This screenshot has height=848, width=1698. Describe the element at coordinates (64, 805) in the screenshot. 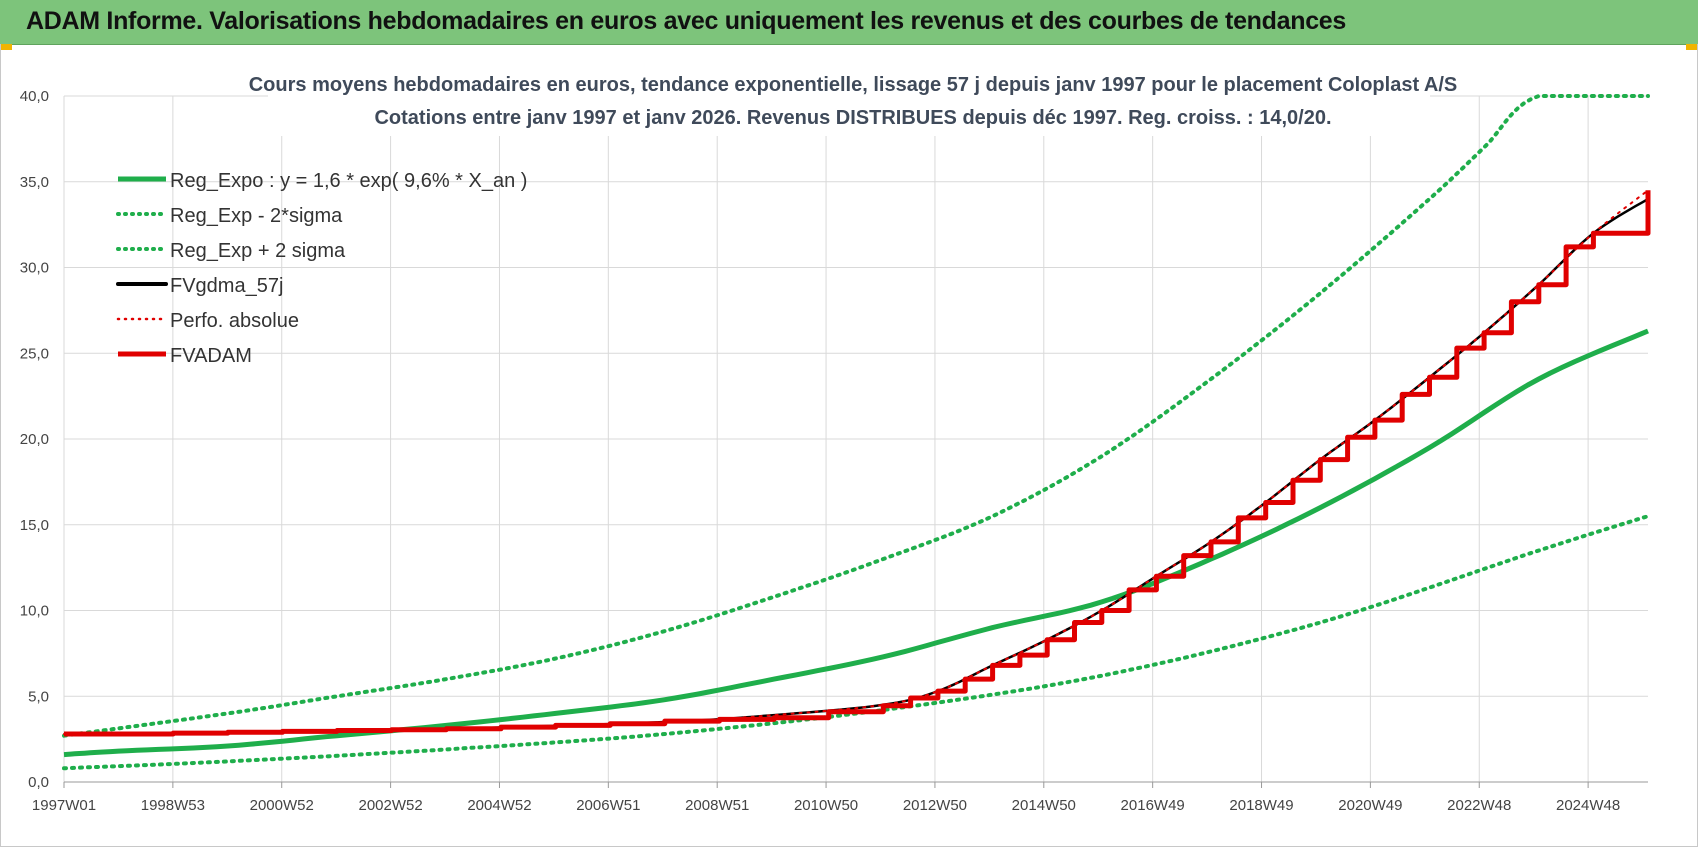

I see `x-tick-label: 1997W01` at that location.